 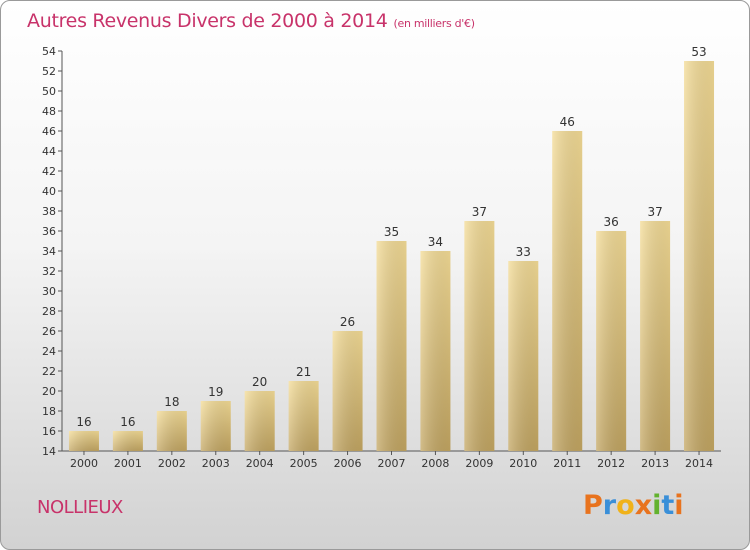 I want to click on bar-shade-2010, so click(x=523, y=356).